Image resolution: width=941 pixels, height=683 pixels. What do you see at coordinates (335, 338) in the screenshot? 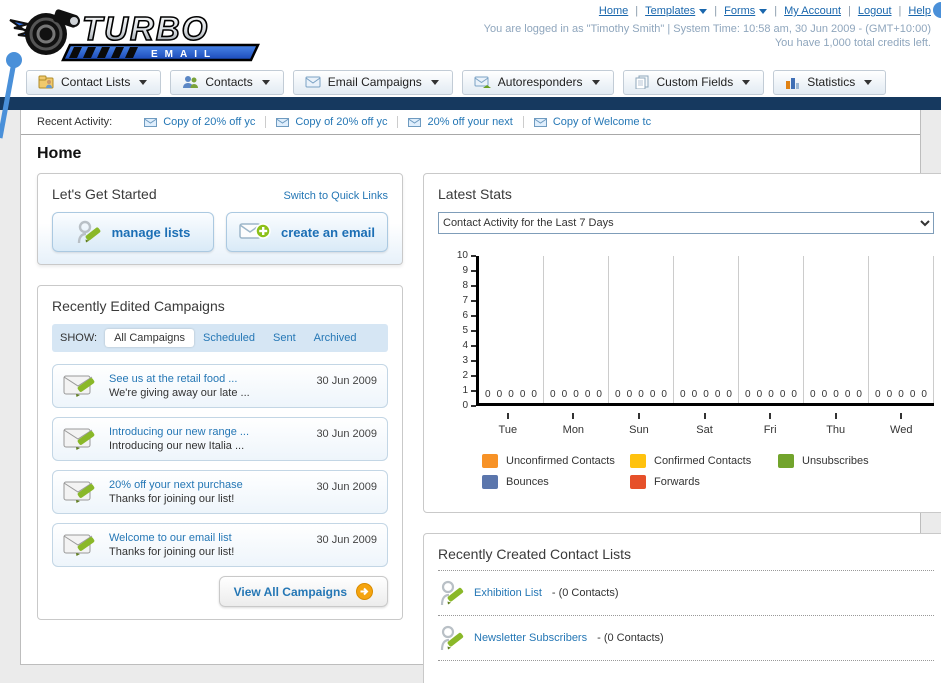
I see `tab-archived: Archived` at bounding box center [335, 338].